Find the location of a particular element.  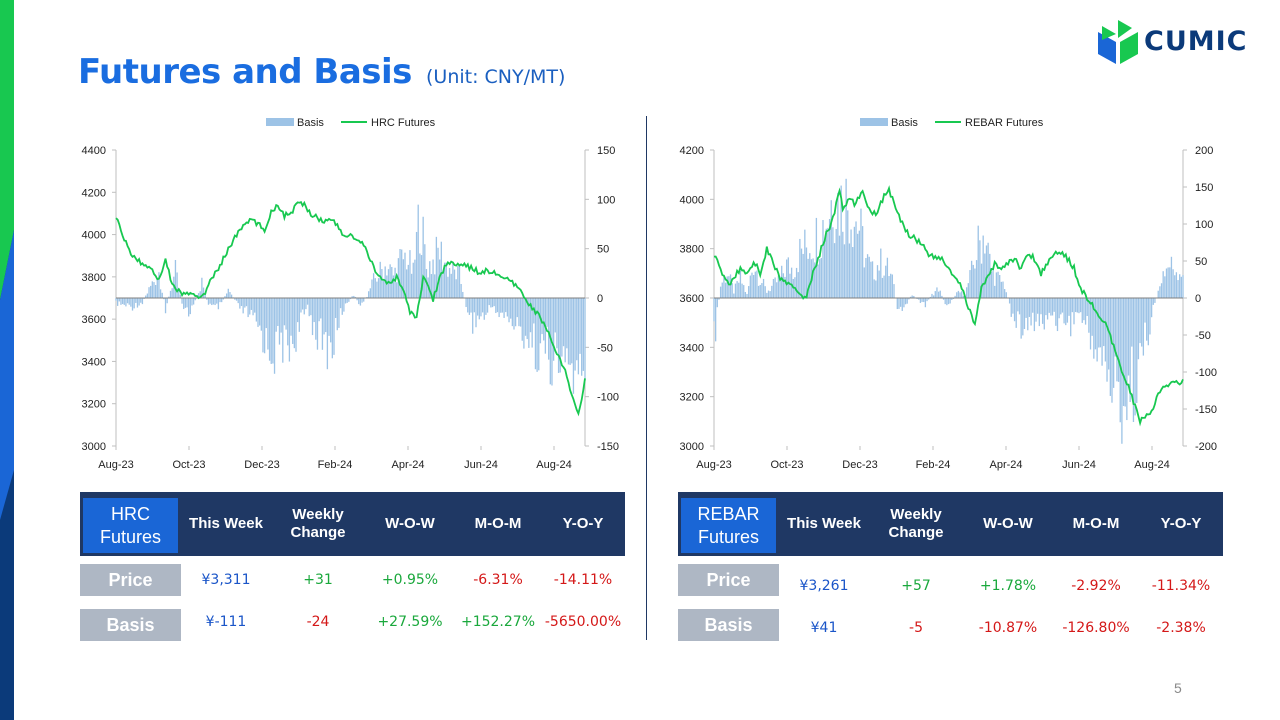

chart-legend: Basis REBAR Futures is located at coordinates (952, 123).